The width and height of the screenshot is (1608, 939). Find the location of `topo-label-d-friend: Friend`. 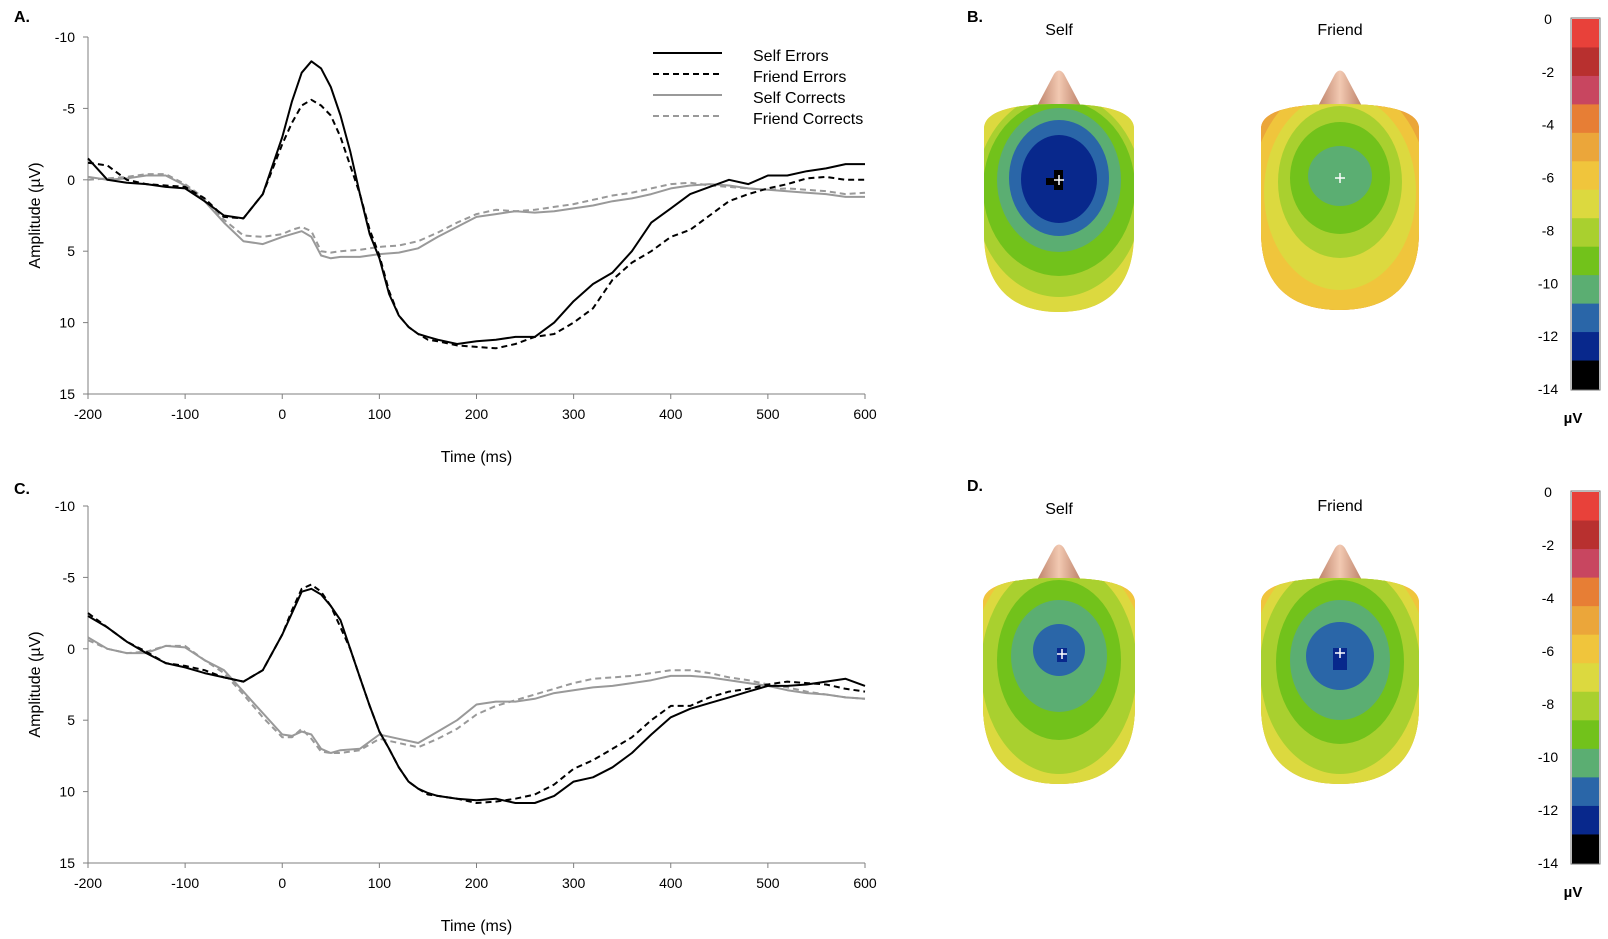

topo-label-d-friend: Friend is located at coordinates (1339, 506).